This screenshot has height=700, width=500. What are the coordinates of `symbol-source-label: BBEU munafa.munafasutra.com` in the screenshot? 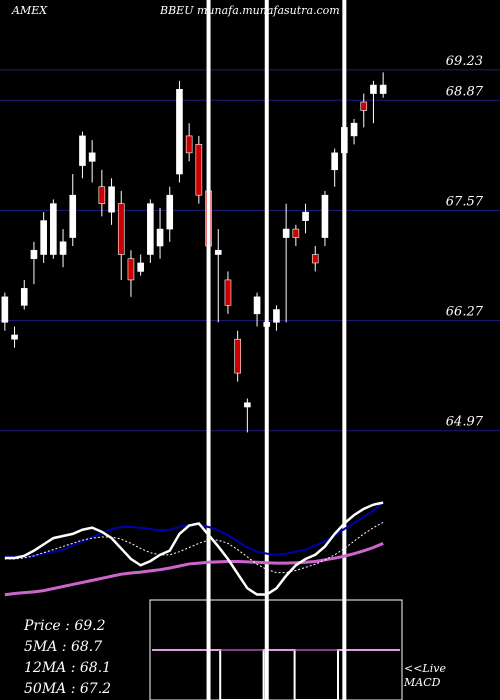 It's located at (249, 10).